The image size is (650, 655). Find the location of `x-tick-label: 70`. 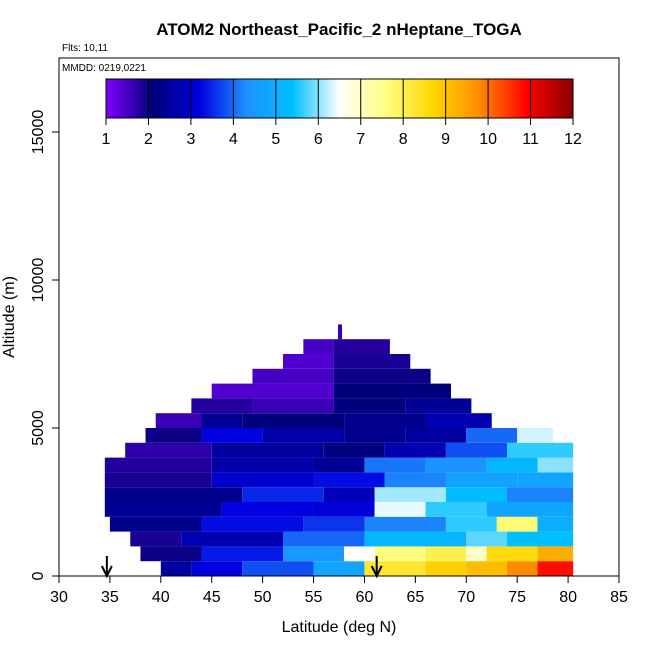

x-tick-label: 70 is located at coordinates (466, 597).